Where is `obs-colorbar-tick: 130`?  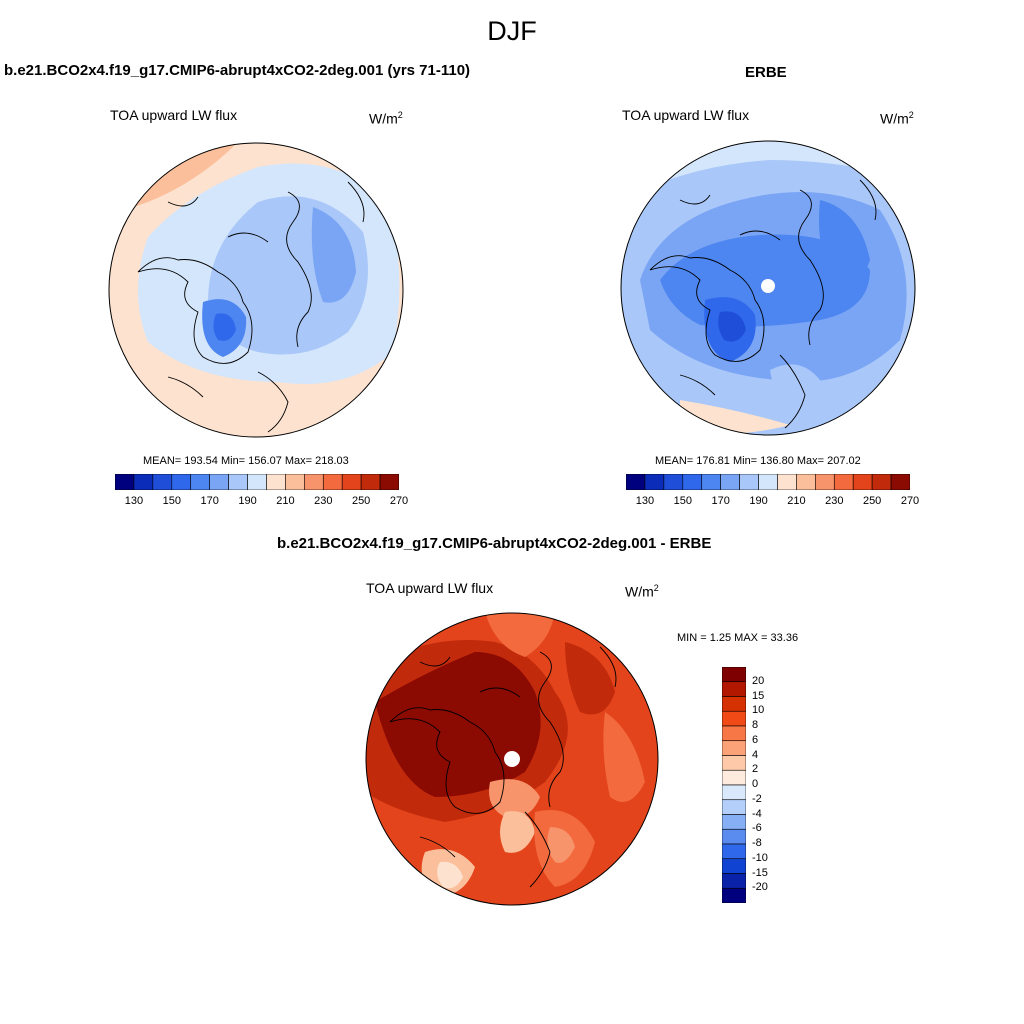 obs-colorbar-tick: 130 is located at coordinates (645, 501).